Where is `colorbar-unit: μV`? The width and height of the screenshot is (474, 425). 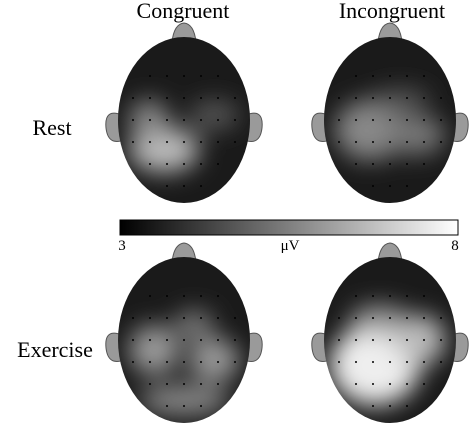 colorbar-unit: μV is located at coordinates (290, 246).